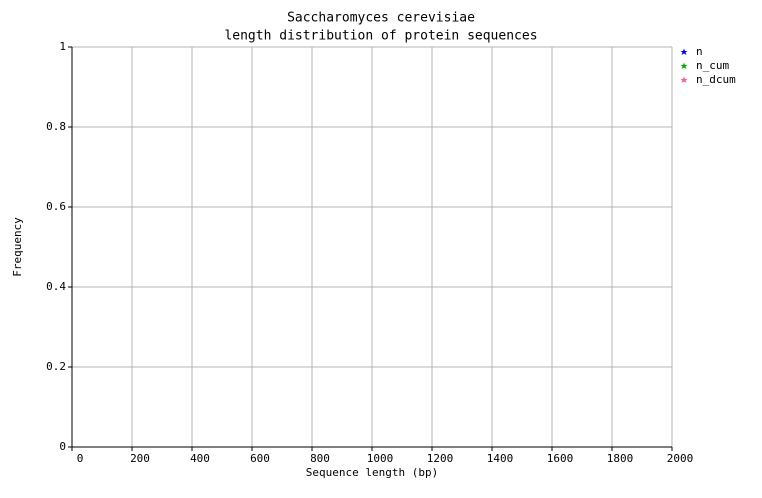  What do you see at coordinates (140, 458) in the screenshot?
I see `x-tick-label: 200` at bounding box center [140, 458].